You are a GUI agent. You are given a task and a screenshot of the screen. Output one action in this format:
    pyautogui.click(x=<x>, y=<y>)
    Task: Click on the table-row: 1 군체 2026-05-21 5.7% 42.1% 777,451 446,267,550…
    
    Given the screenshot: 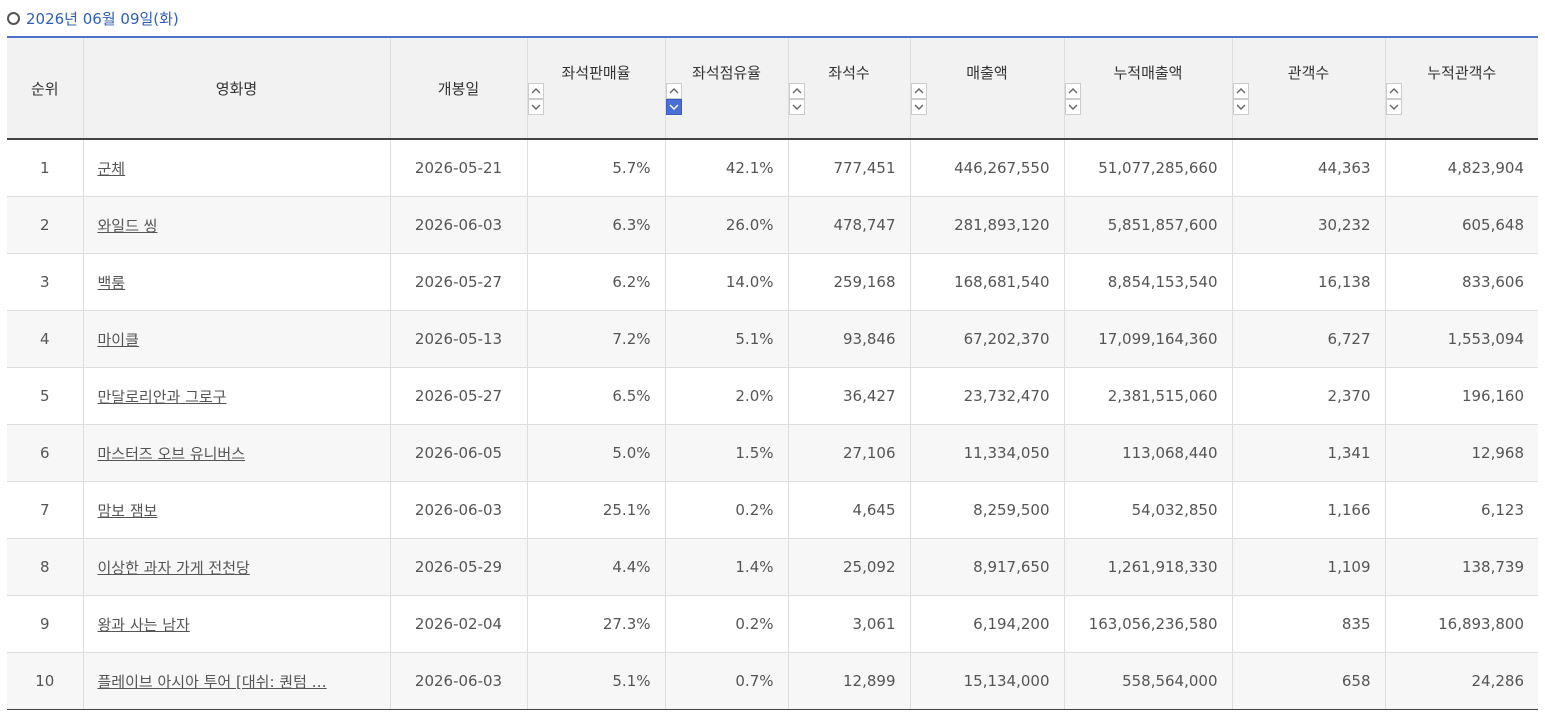 What is the action you would take?
    pyautogui.click(x=772, y=168)
    